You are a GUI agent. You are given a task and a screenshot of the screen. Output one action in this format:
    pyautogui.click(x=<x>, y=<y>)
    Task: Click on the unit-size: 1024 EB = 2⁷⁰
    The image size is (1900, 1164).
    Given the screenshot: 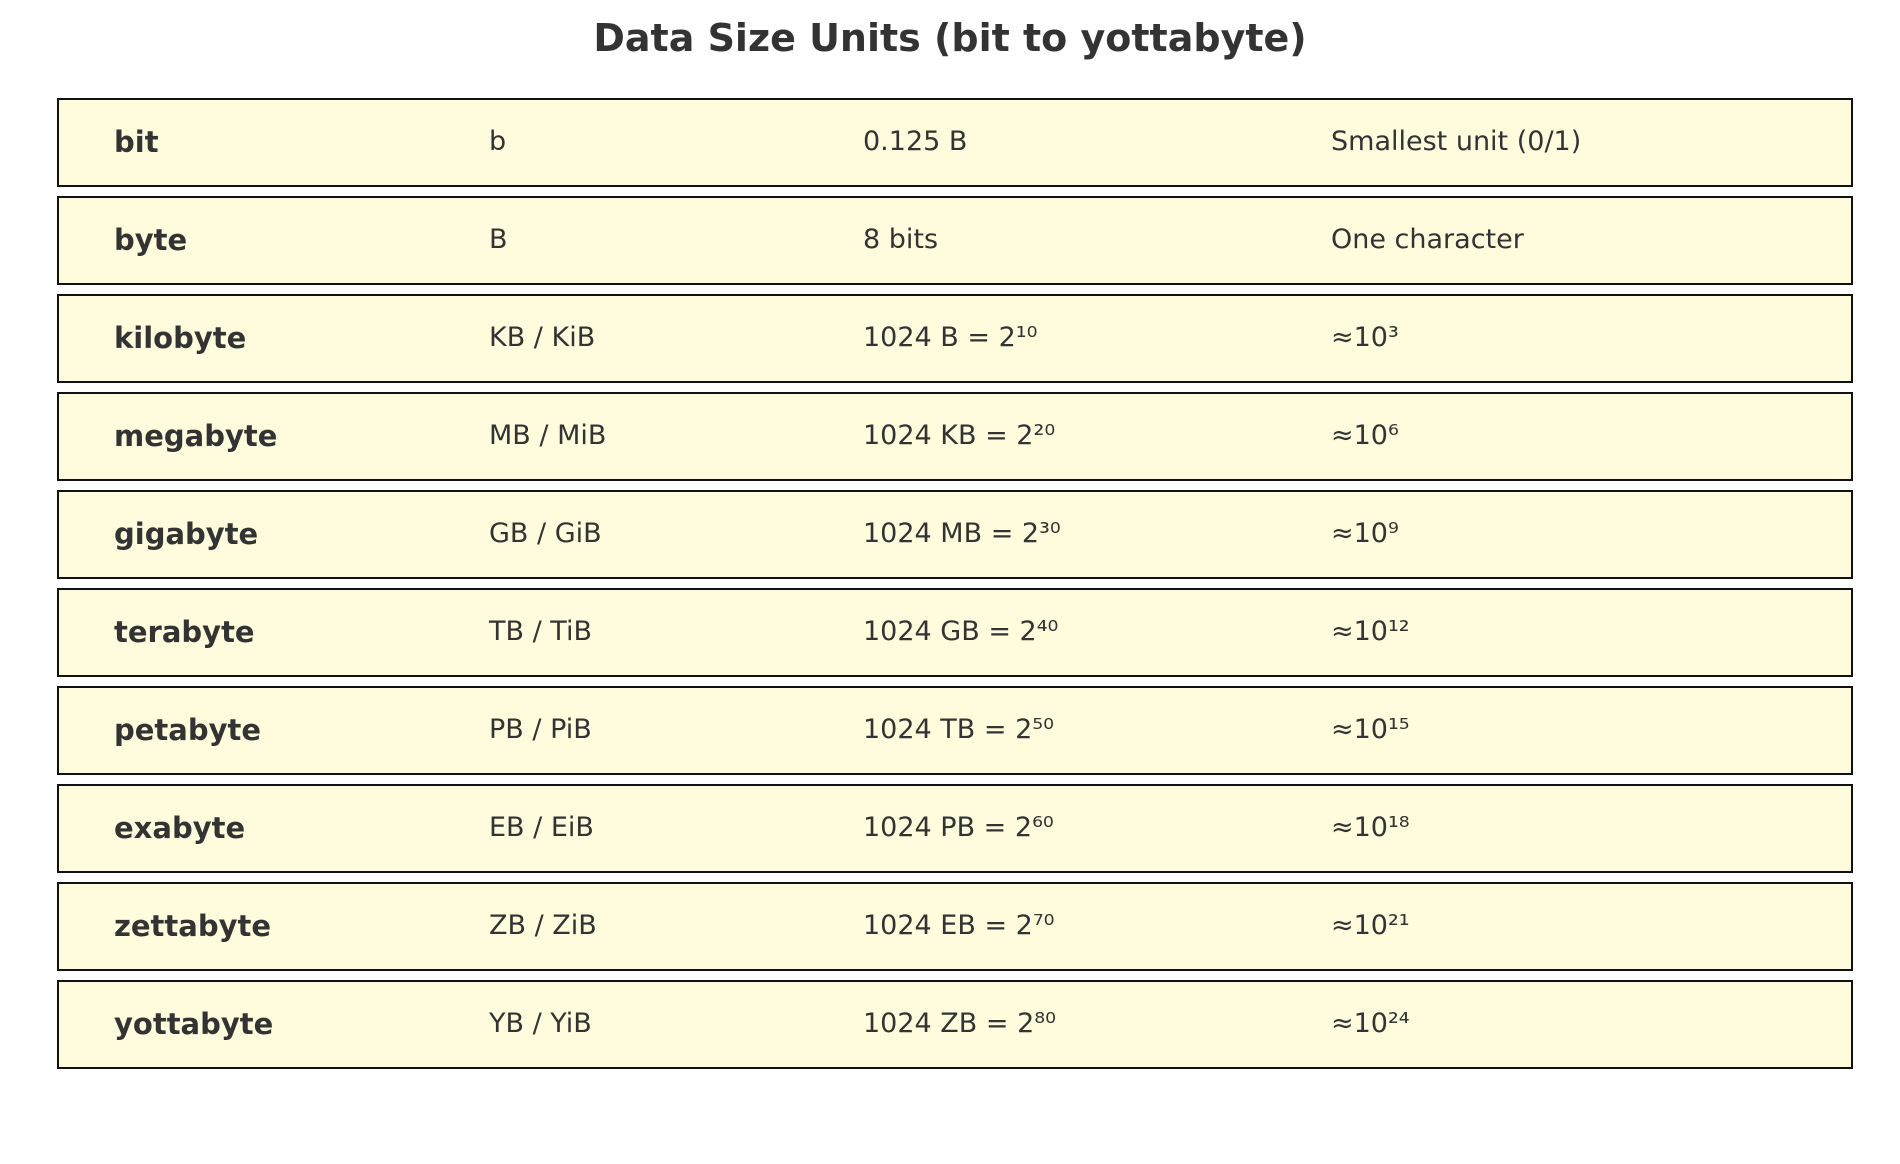 What is the action you would take?
    pyautogui.click(x=959, y=925)
    